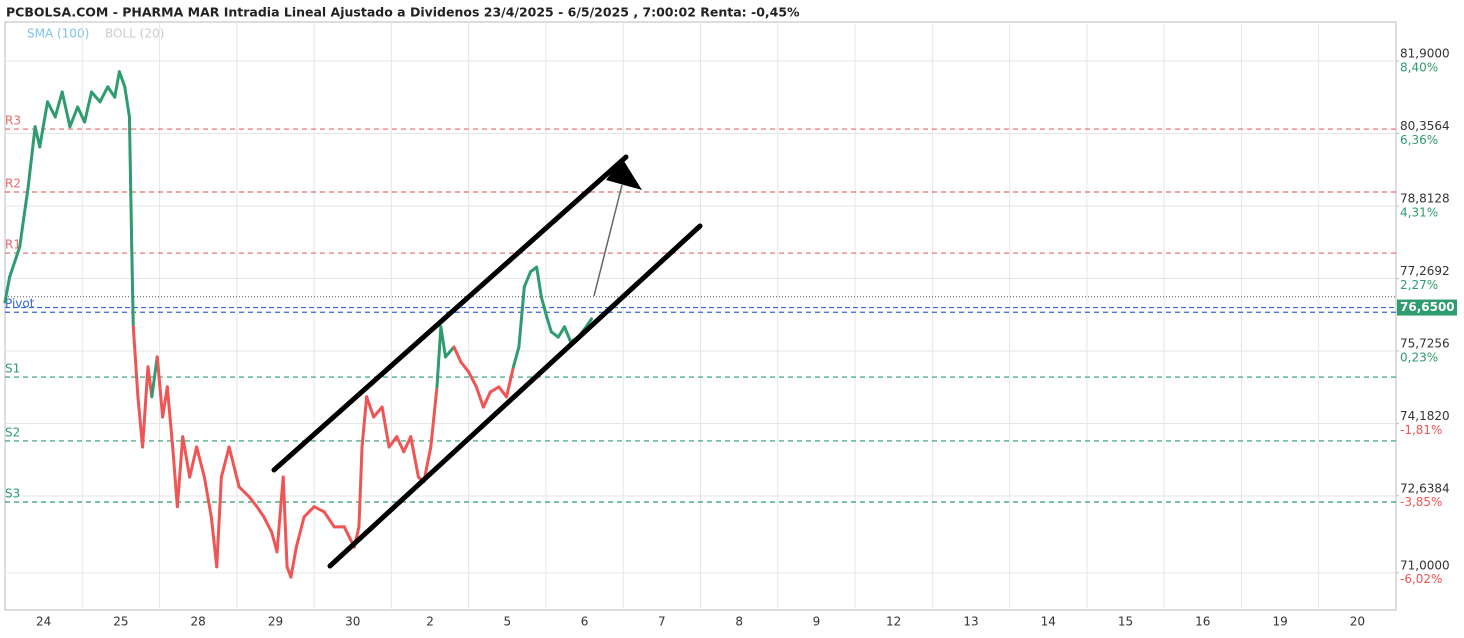 The width and height of the screenshot is (1464, 638). Describe the element at coordinates (1425, 198) in the screenshot. I see `y-tick-label: 78,8128` at that location.